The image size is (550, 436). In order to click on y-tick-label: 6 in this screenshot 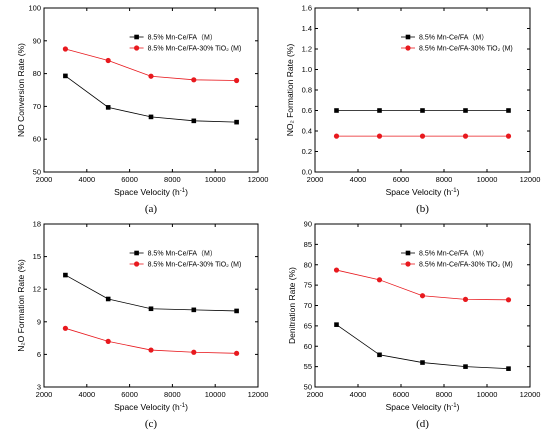, I will do `click(39, 354)`.